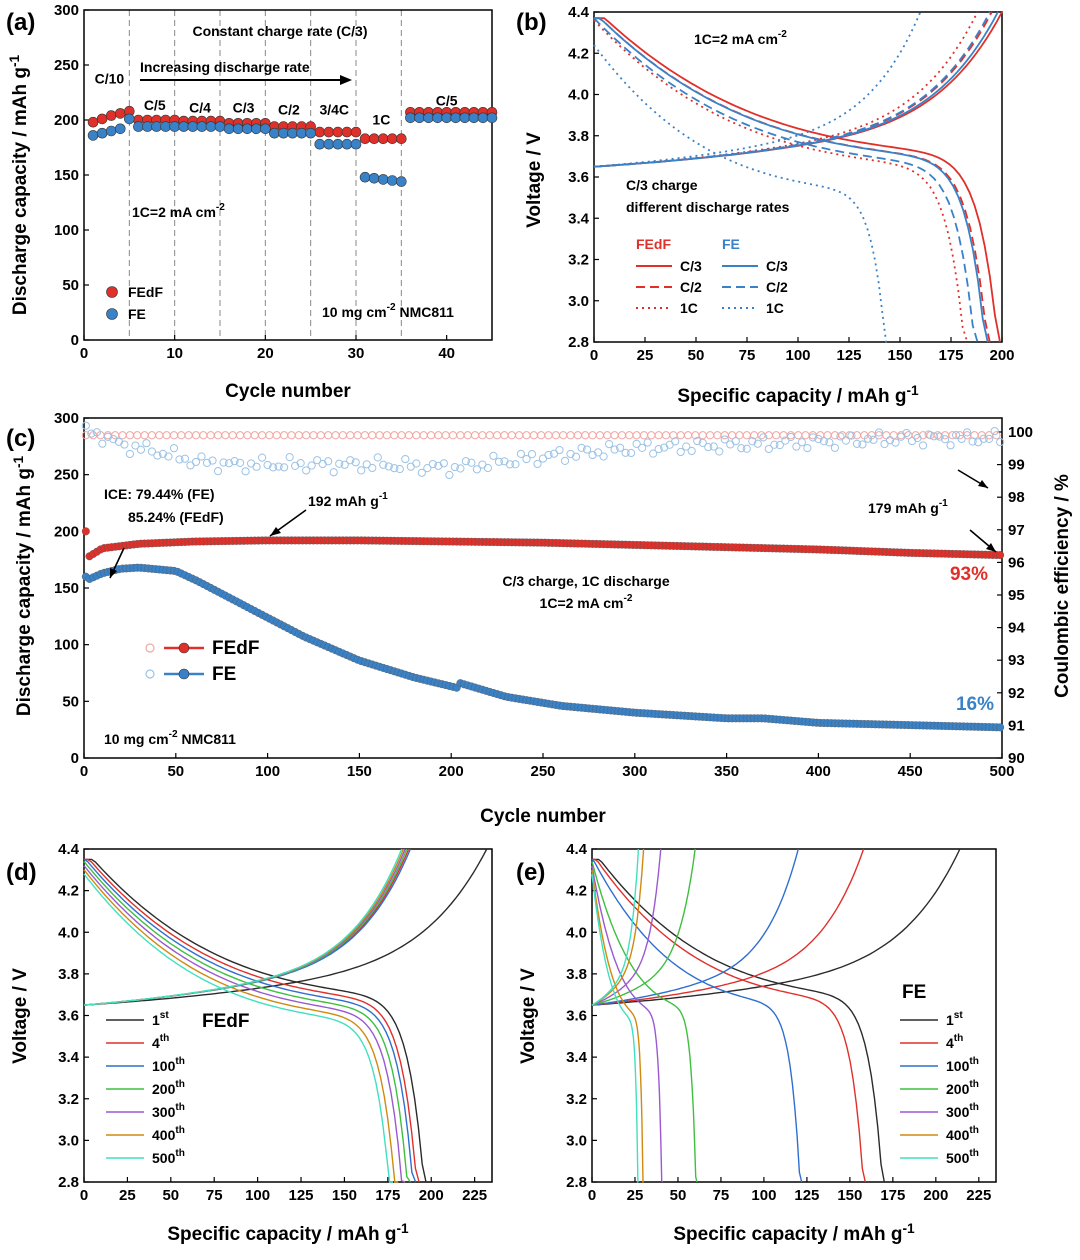 The image size is (1080, 1260). I want to click on discharge-curve, so click(797, 180).